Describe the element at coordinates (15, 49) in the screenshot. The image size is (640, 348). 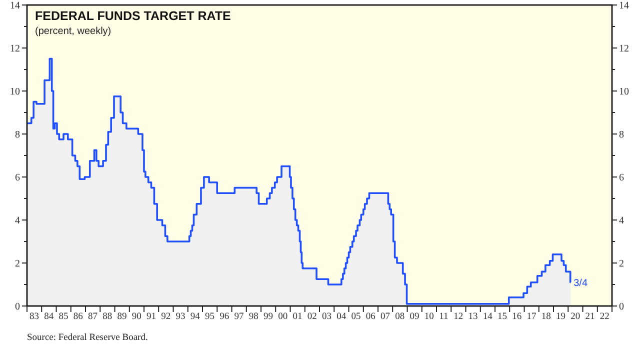
I see `y-tick-label: 12` at that location.